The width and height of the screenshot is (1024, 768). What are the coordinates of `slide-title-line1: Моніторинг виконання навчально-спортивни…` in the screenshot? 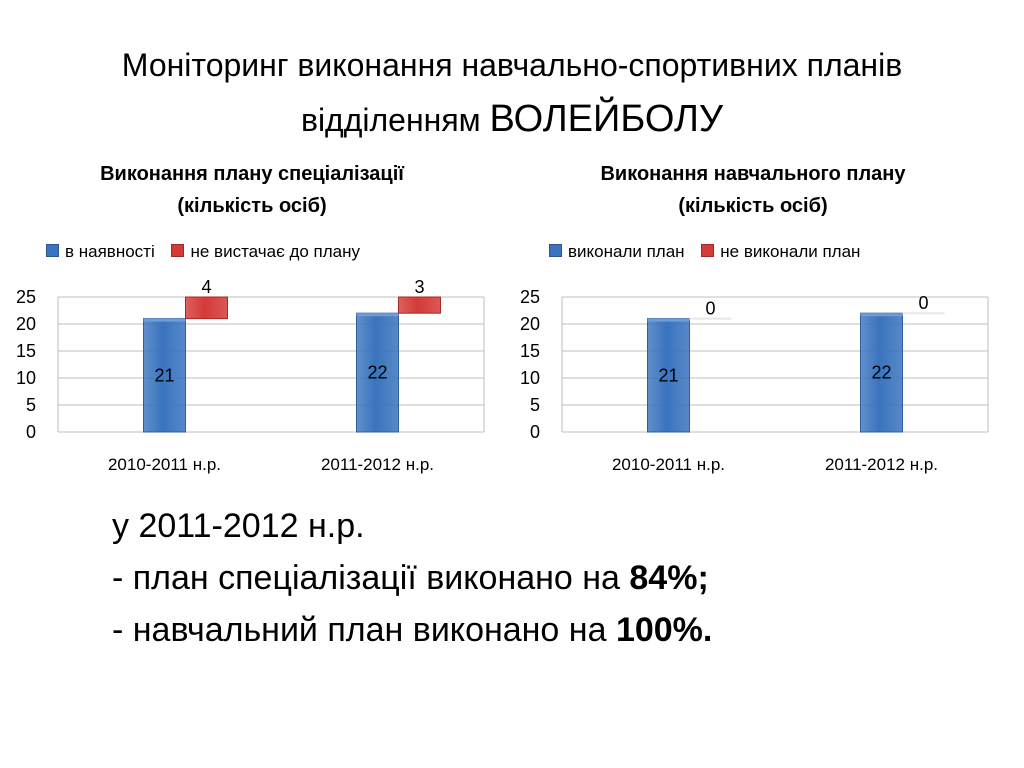 It's located at (512, 65).